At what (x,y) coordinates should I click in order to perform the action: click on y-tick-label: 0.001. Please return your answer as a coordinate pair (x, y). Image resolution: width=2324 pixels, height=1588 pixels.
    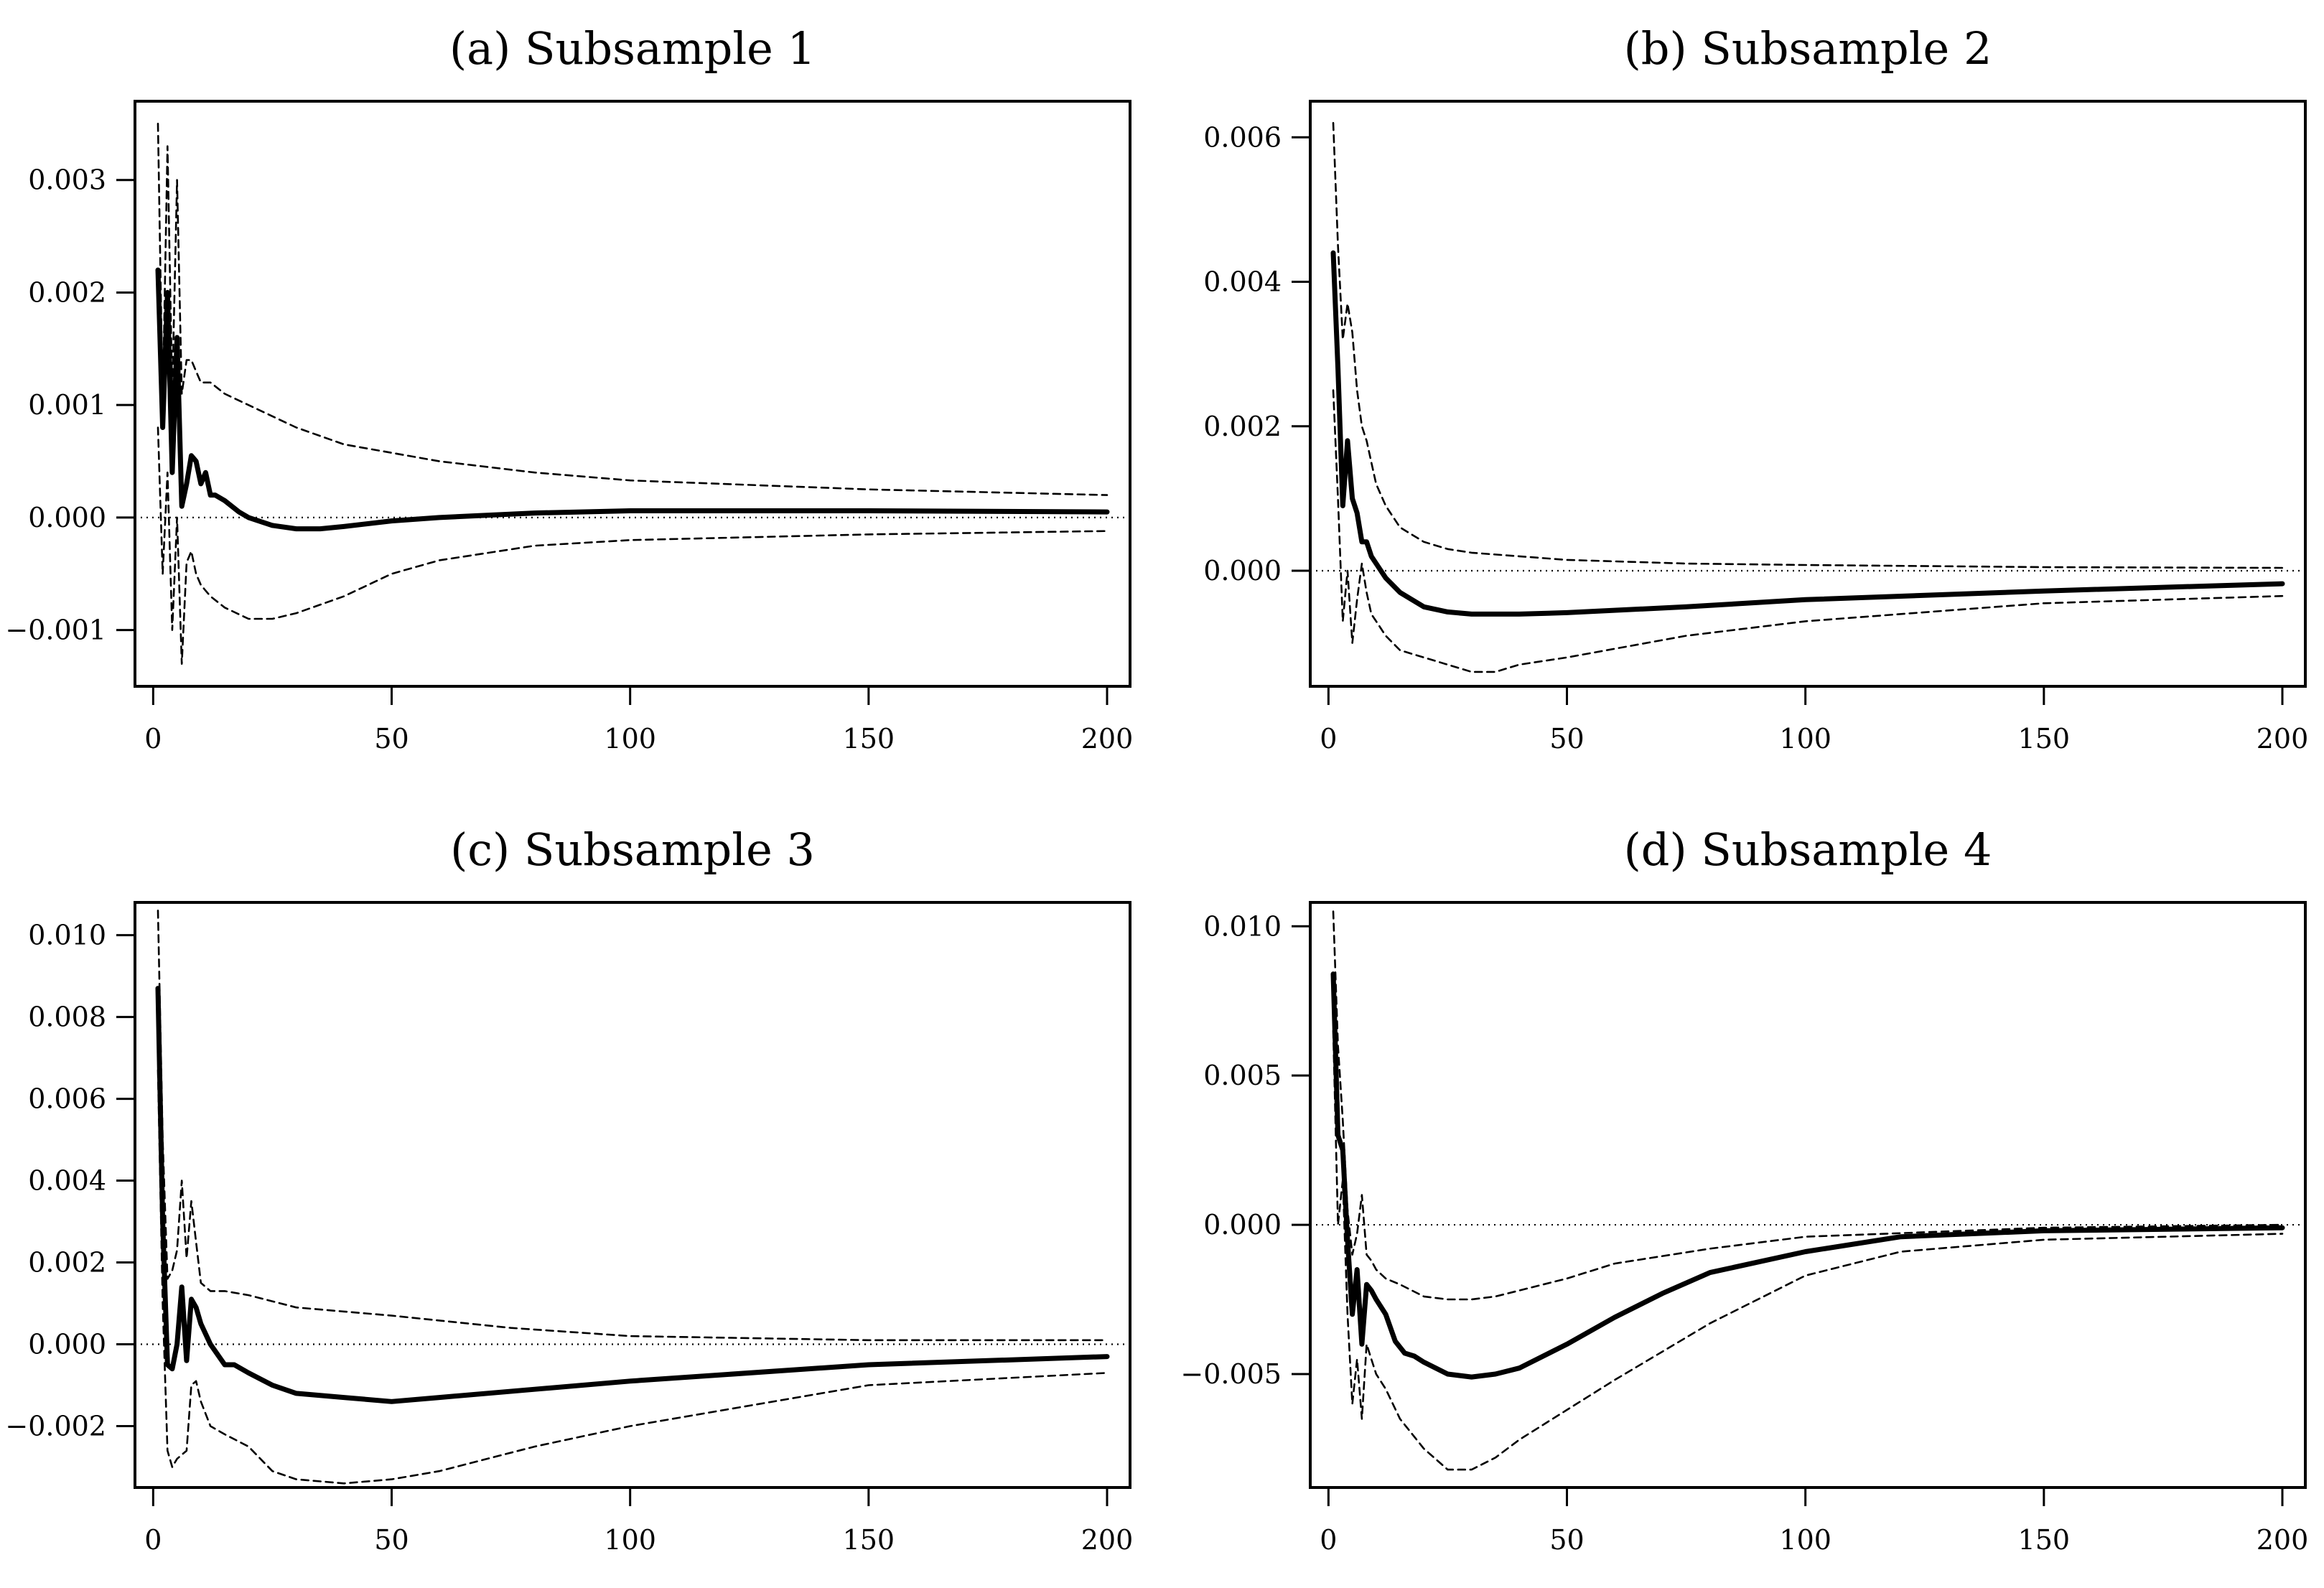
    Looking at the image, I should click on (67, 405).